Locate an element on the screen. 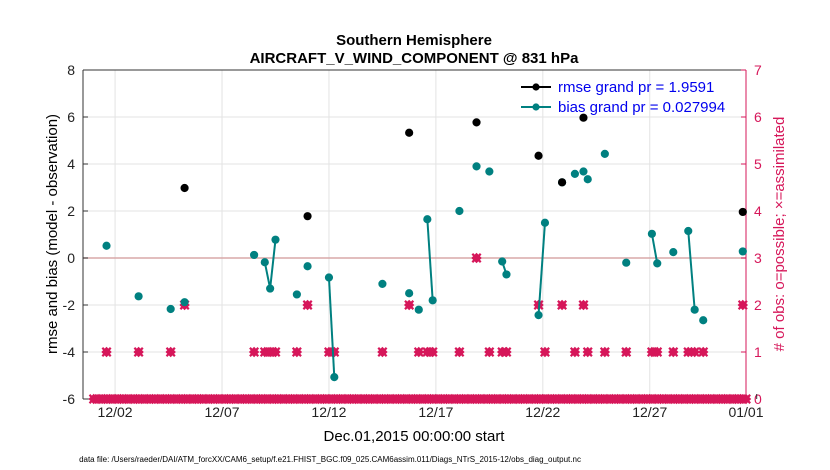 This screenshot has height=470, width=830. y2-tick-label: 3 is located at coordinates (758, 258).